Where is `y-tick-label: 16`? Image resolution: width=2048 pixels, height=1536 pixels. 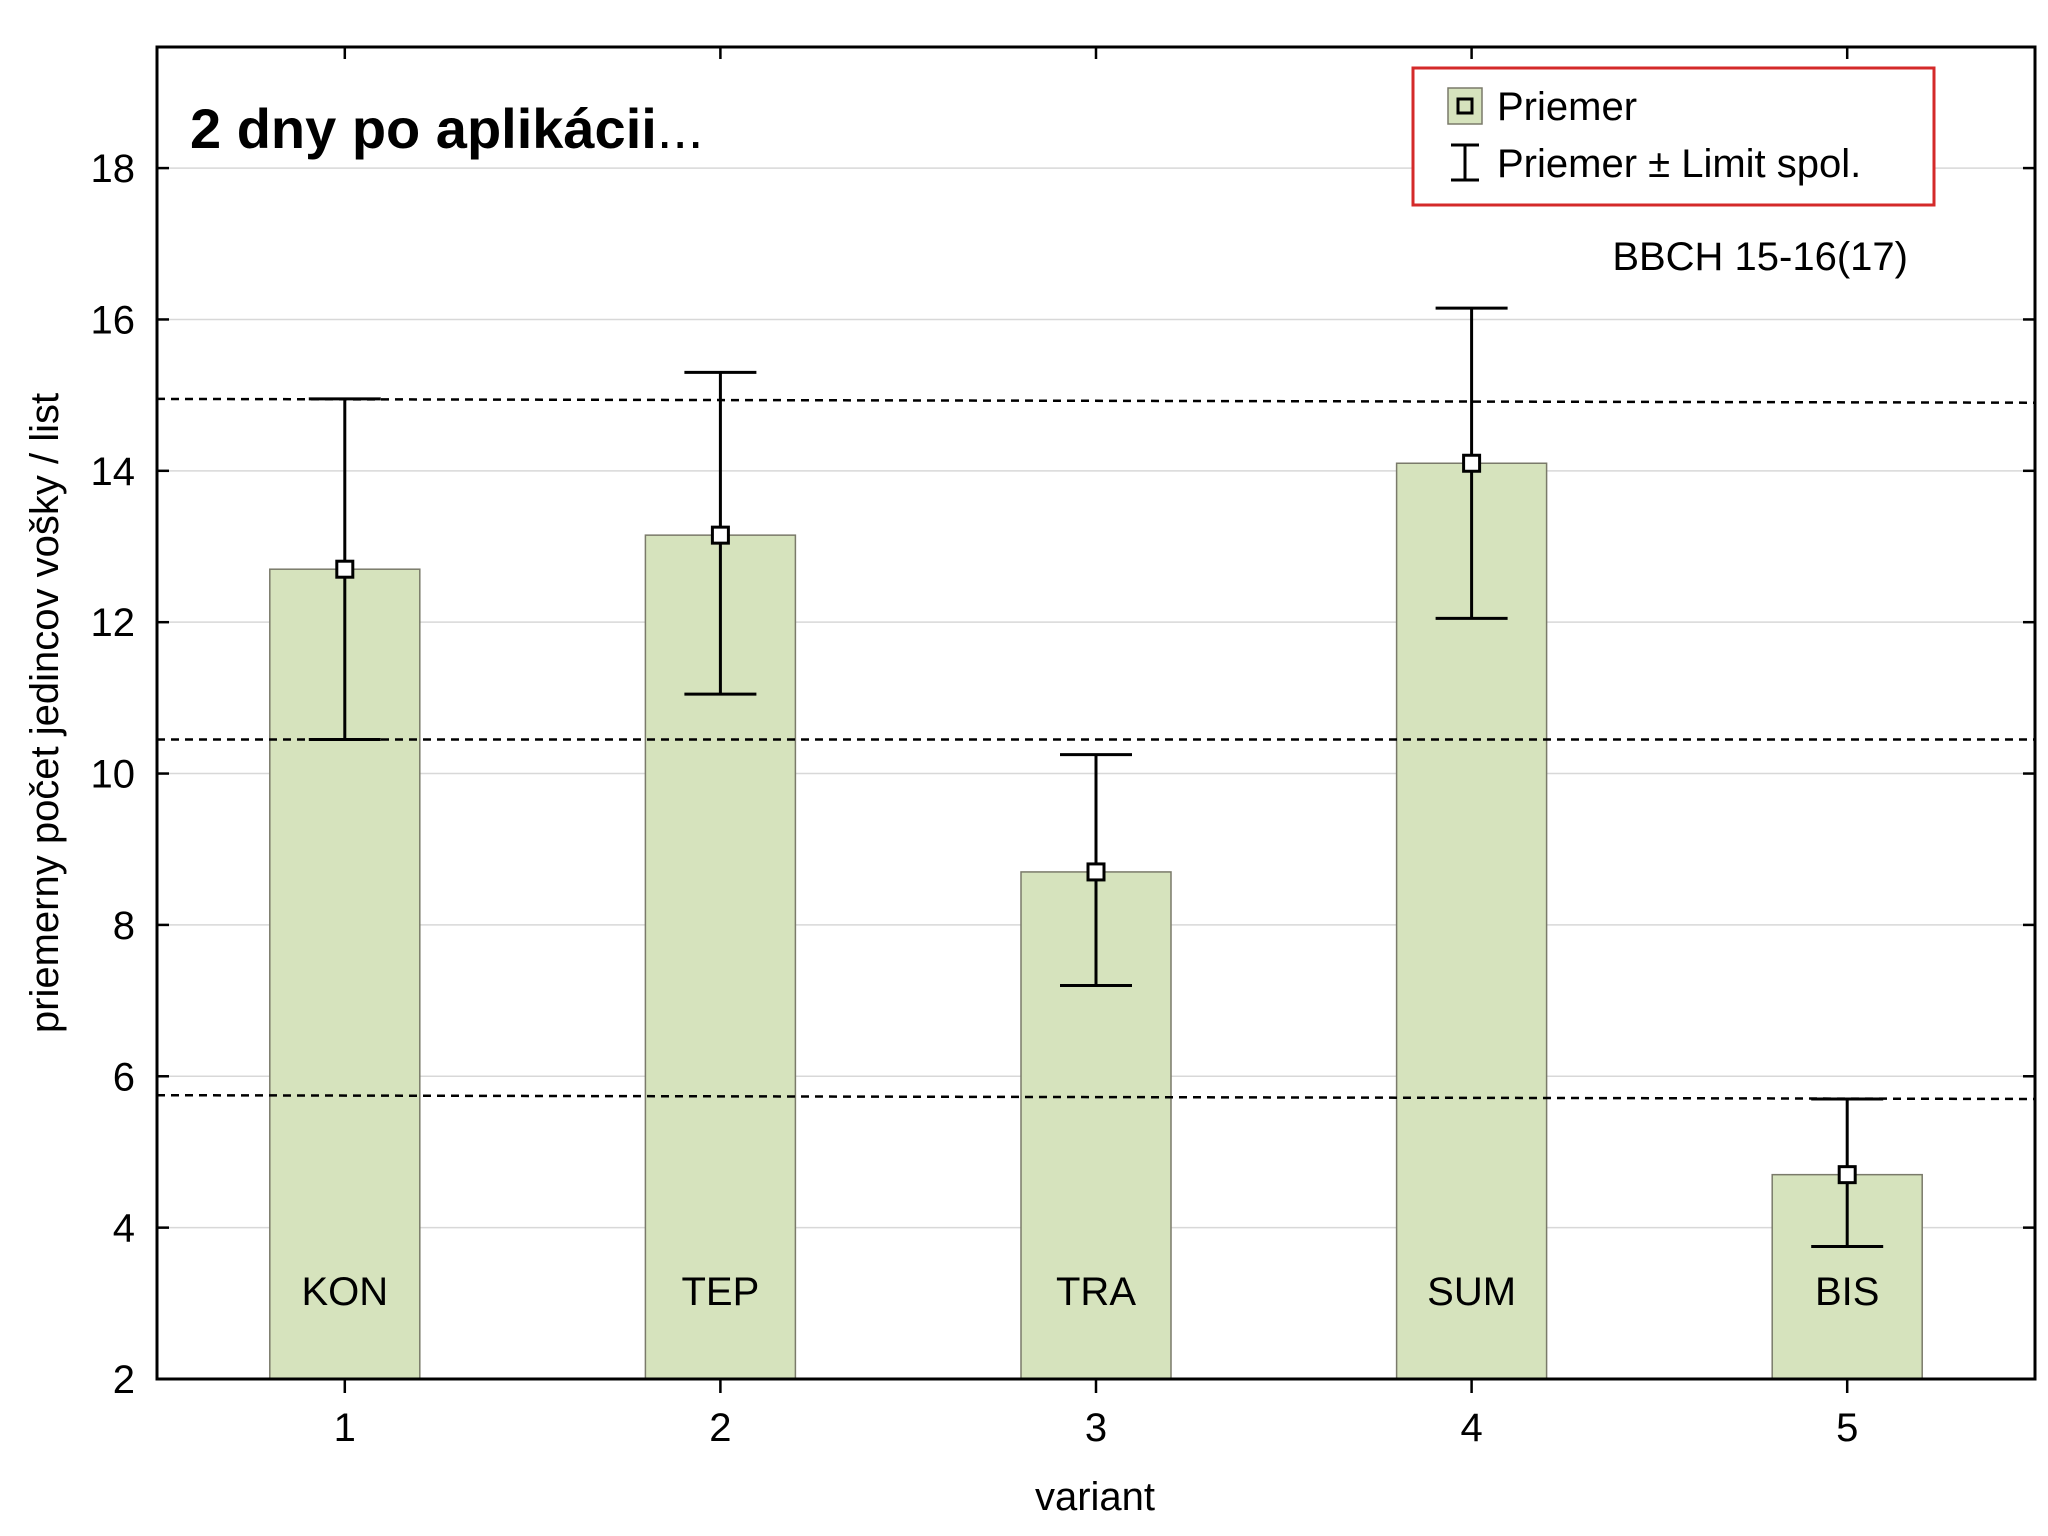 y-tick-label: 16 is located at coordinates (113, 320).